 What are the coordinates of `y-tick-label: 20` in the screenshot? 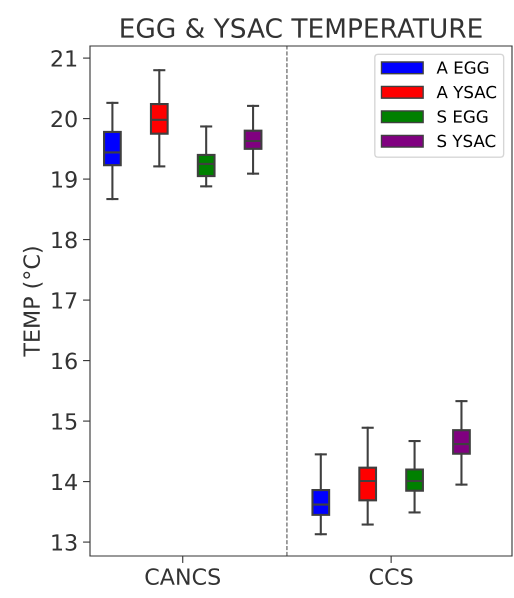 It's located at (64, 119).